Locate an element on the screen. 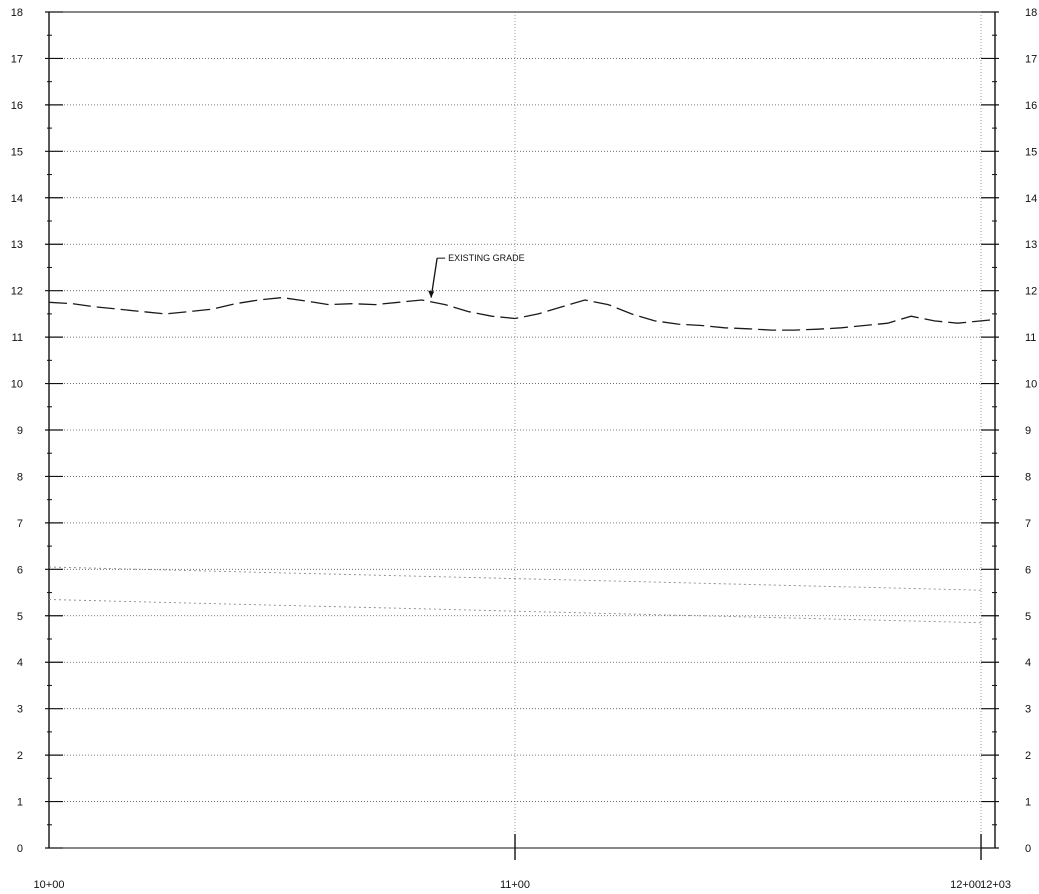  x-tick-label-0: 10+00 is located at coordinates (49, 885).